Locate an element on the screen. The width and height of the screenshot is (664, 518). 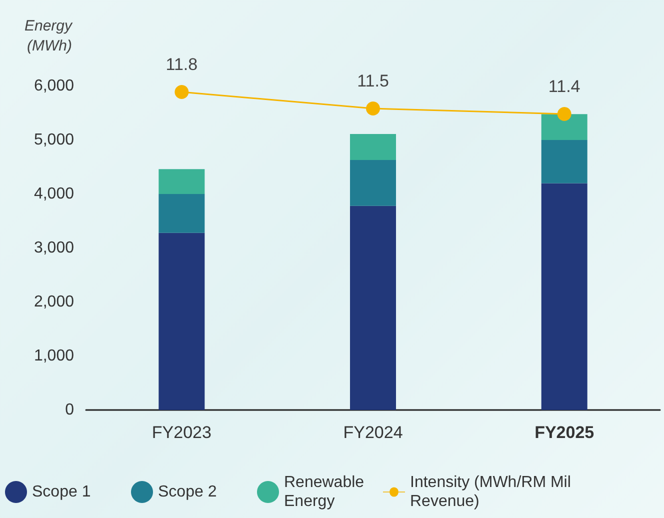
x-tick-label: FY2023 is located at coordinates (182, 432).